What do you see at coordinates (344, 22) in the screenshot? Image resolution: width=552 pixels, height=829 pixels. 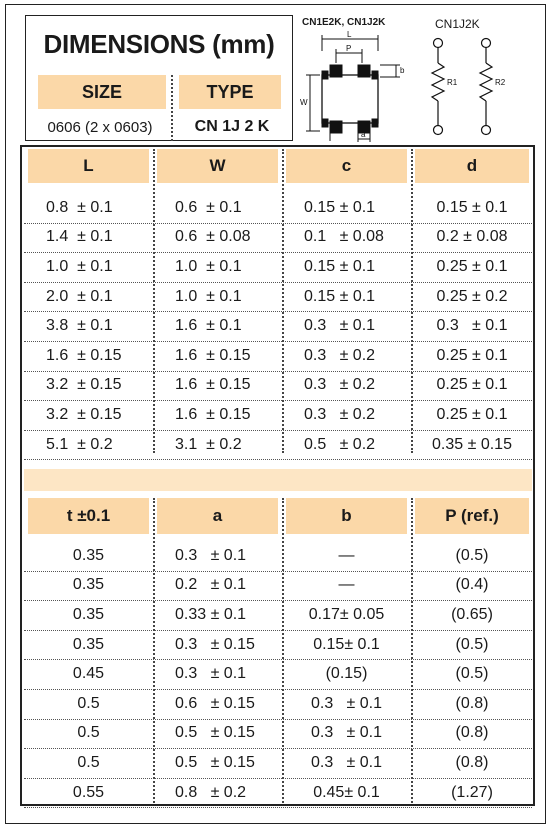 I see `package-label: CN1E2K, CN1J2K` at bounding box center [344, 22].